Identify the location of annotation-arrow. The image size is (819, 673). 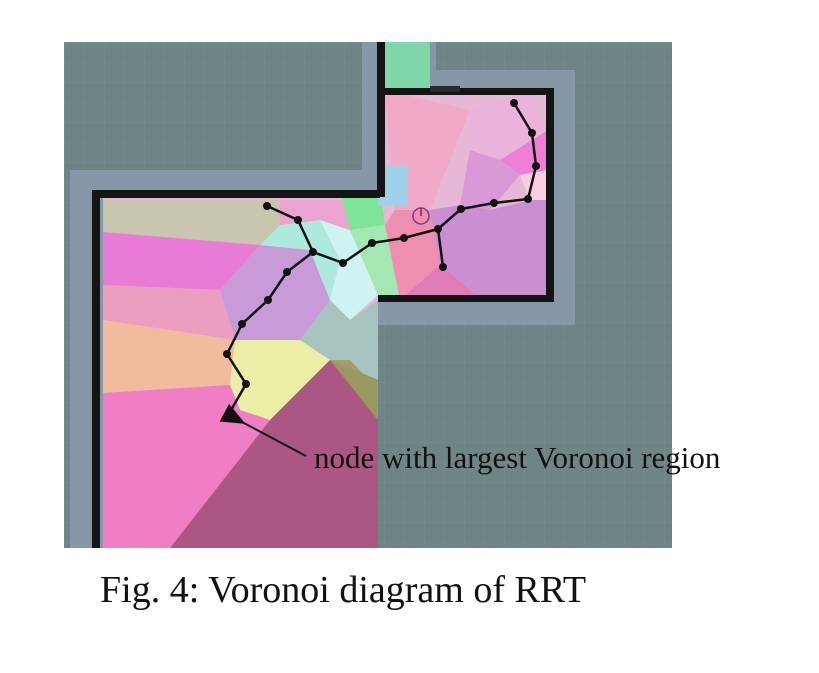
(263, 430).